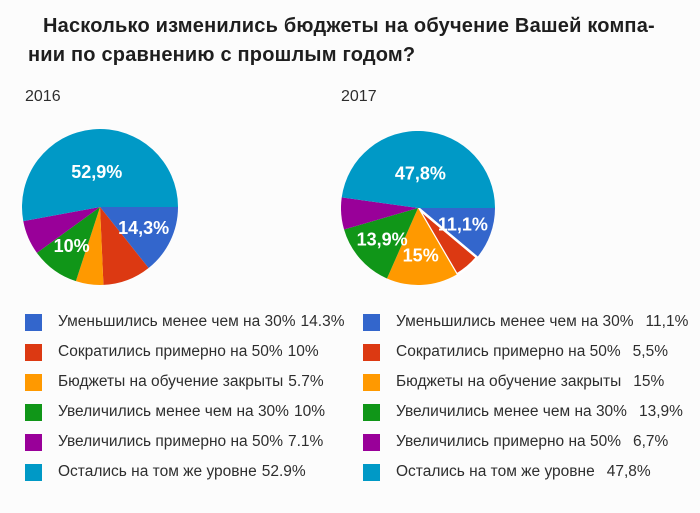  I want to click on legend-value: 11,1%, so click(667, 321).